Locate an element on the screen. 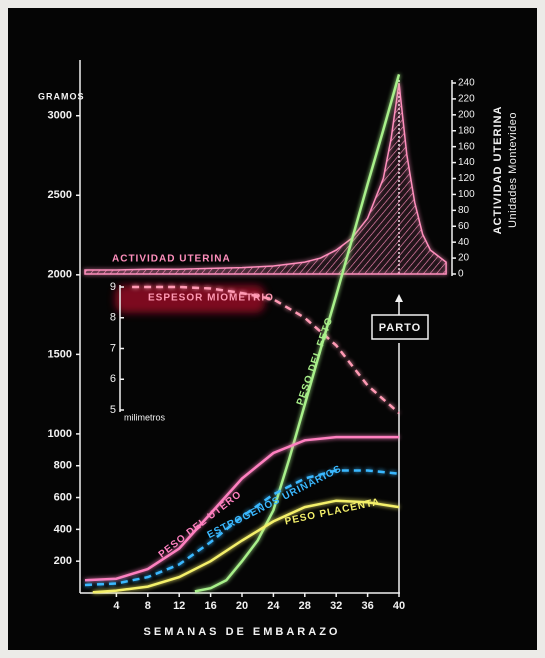  y2-tick-label: 140 is located at coordinates (466, 162).